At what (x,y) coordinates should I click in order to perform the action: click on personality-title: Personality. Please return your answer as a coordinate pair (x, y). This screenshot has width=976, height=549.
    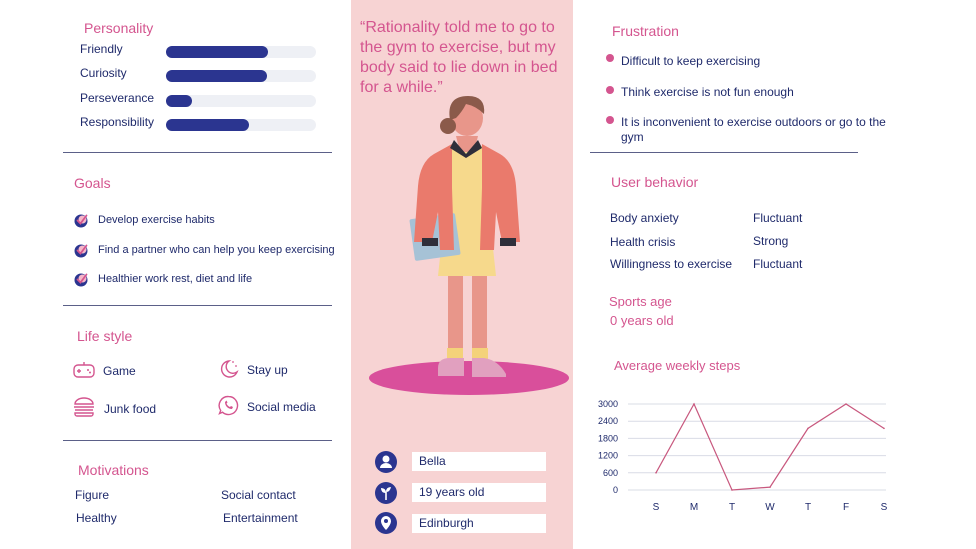
    Looking at the image, I should click on (119, 28).